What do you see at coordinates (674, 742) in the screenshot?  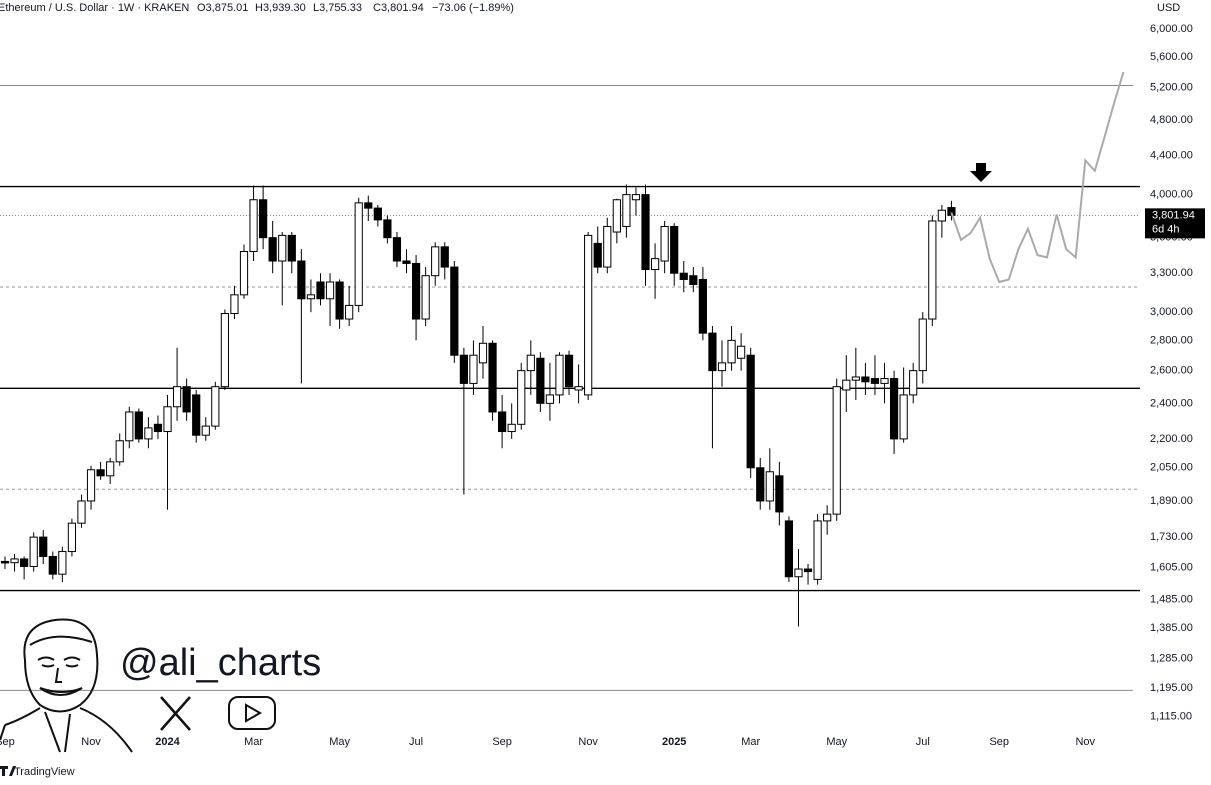 I see `x-tick-label: 2025` at bounding box center [674, 742].